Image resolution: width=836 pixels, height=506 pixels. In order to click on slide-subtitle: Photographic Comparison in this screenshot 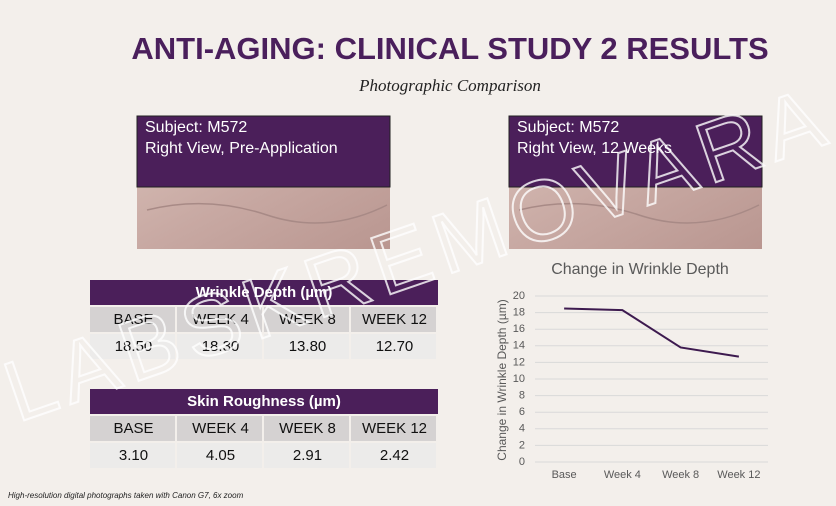, I will do `click(449, 85)`.